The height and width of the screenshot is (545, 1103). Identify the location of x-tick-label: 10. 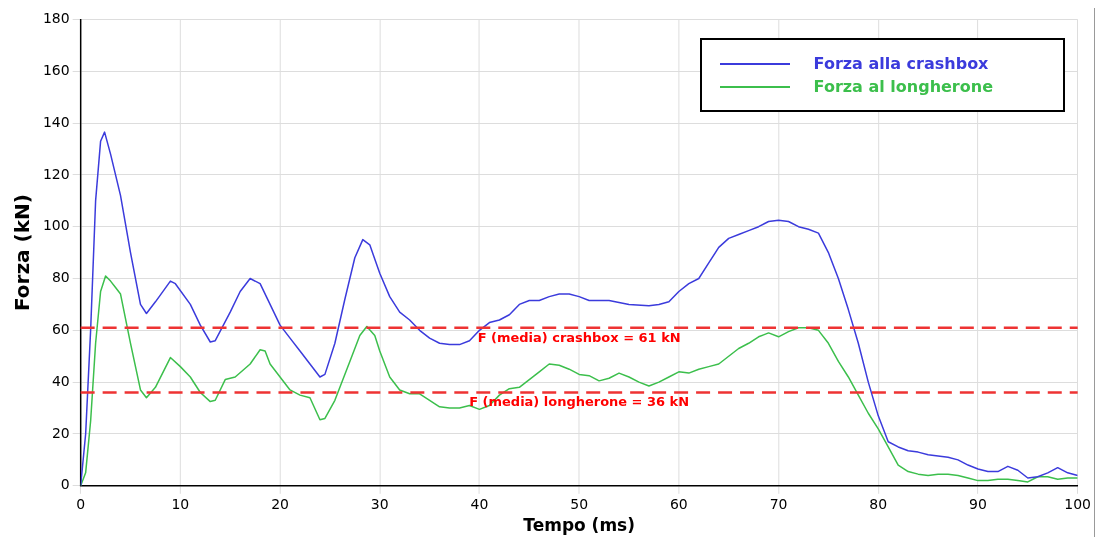
(180, 503).